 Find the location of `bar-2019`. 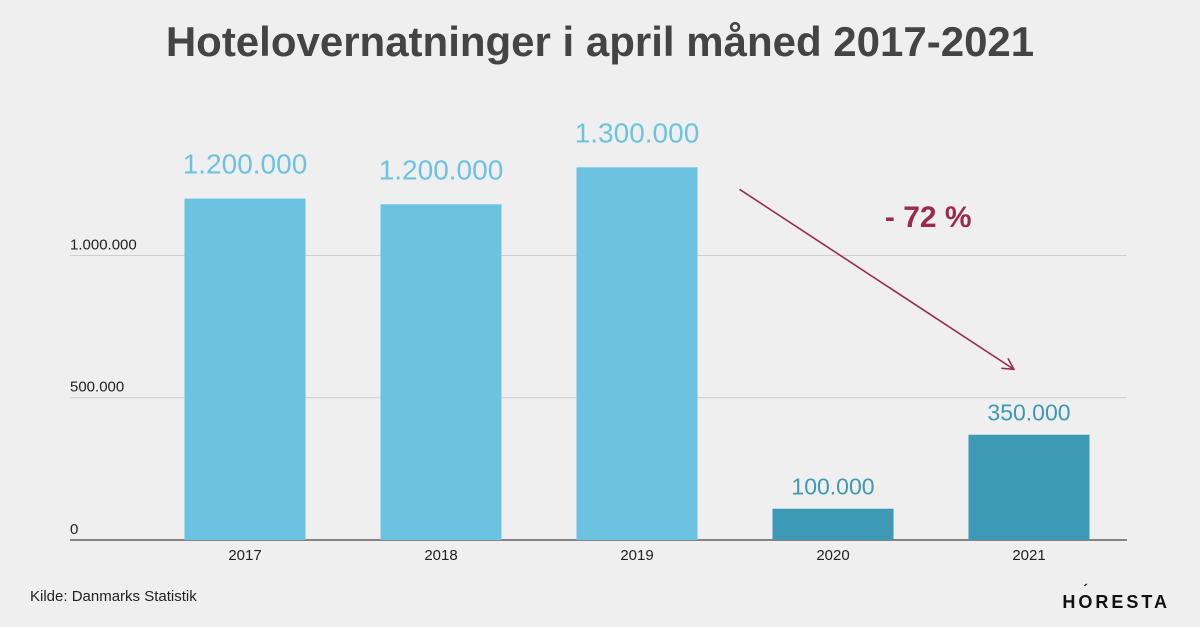

bar-2019 is located at coordinates (637, 353).